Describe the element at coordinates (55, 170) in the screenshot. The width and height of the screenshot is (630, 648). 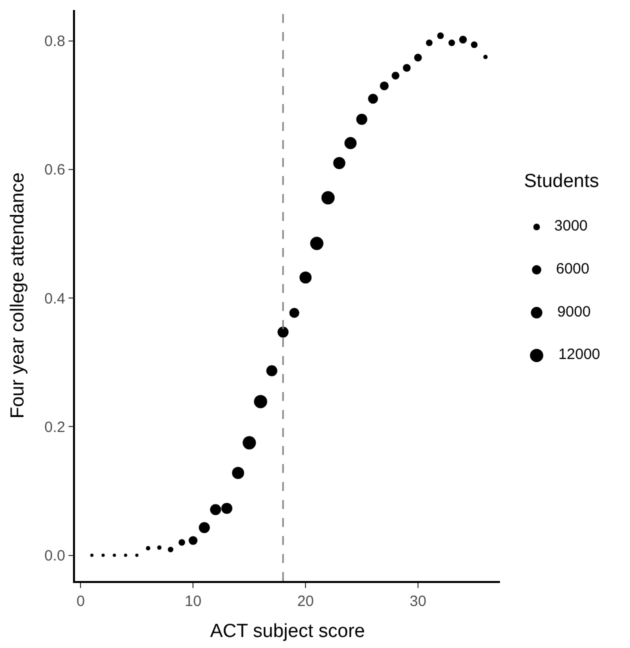
I see `y-tick-label: 0.6` at that location.